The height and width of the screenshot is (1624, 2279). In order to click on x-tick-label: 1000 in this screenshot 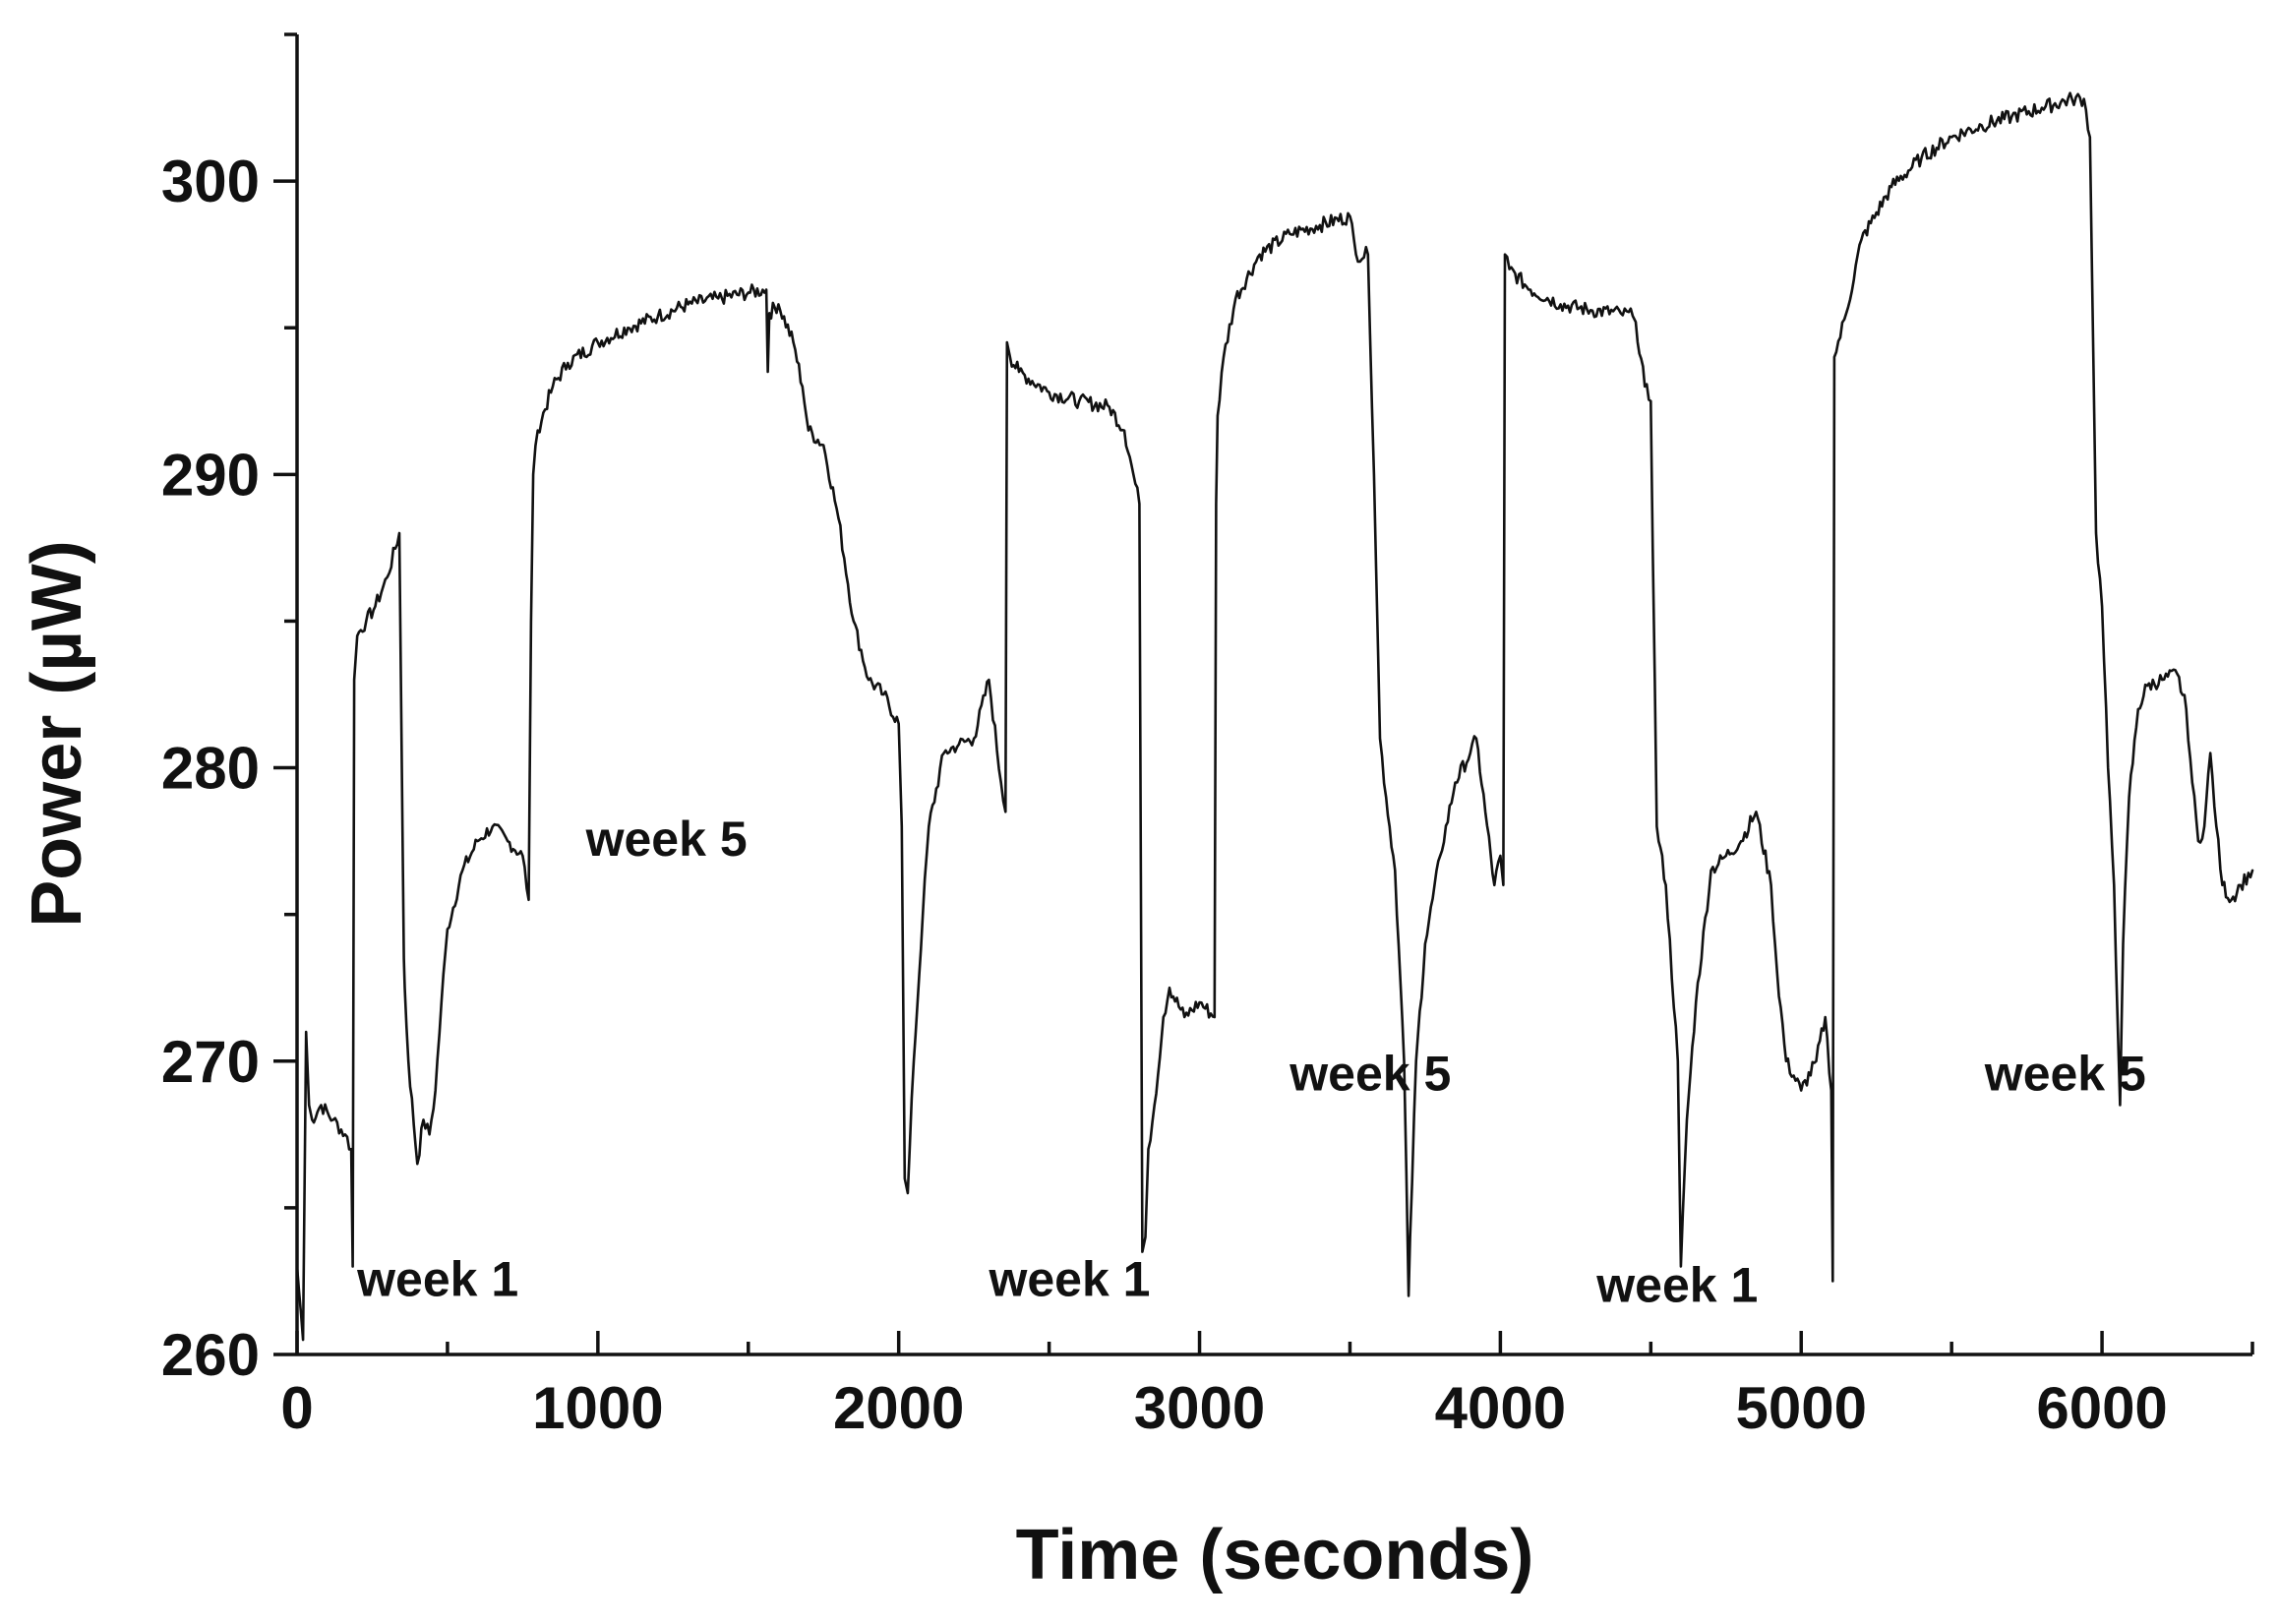, I will do `click(597, 1408)`.